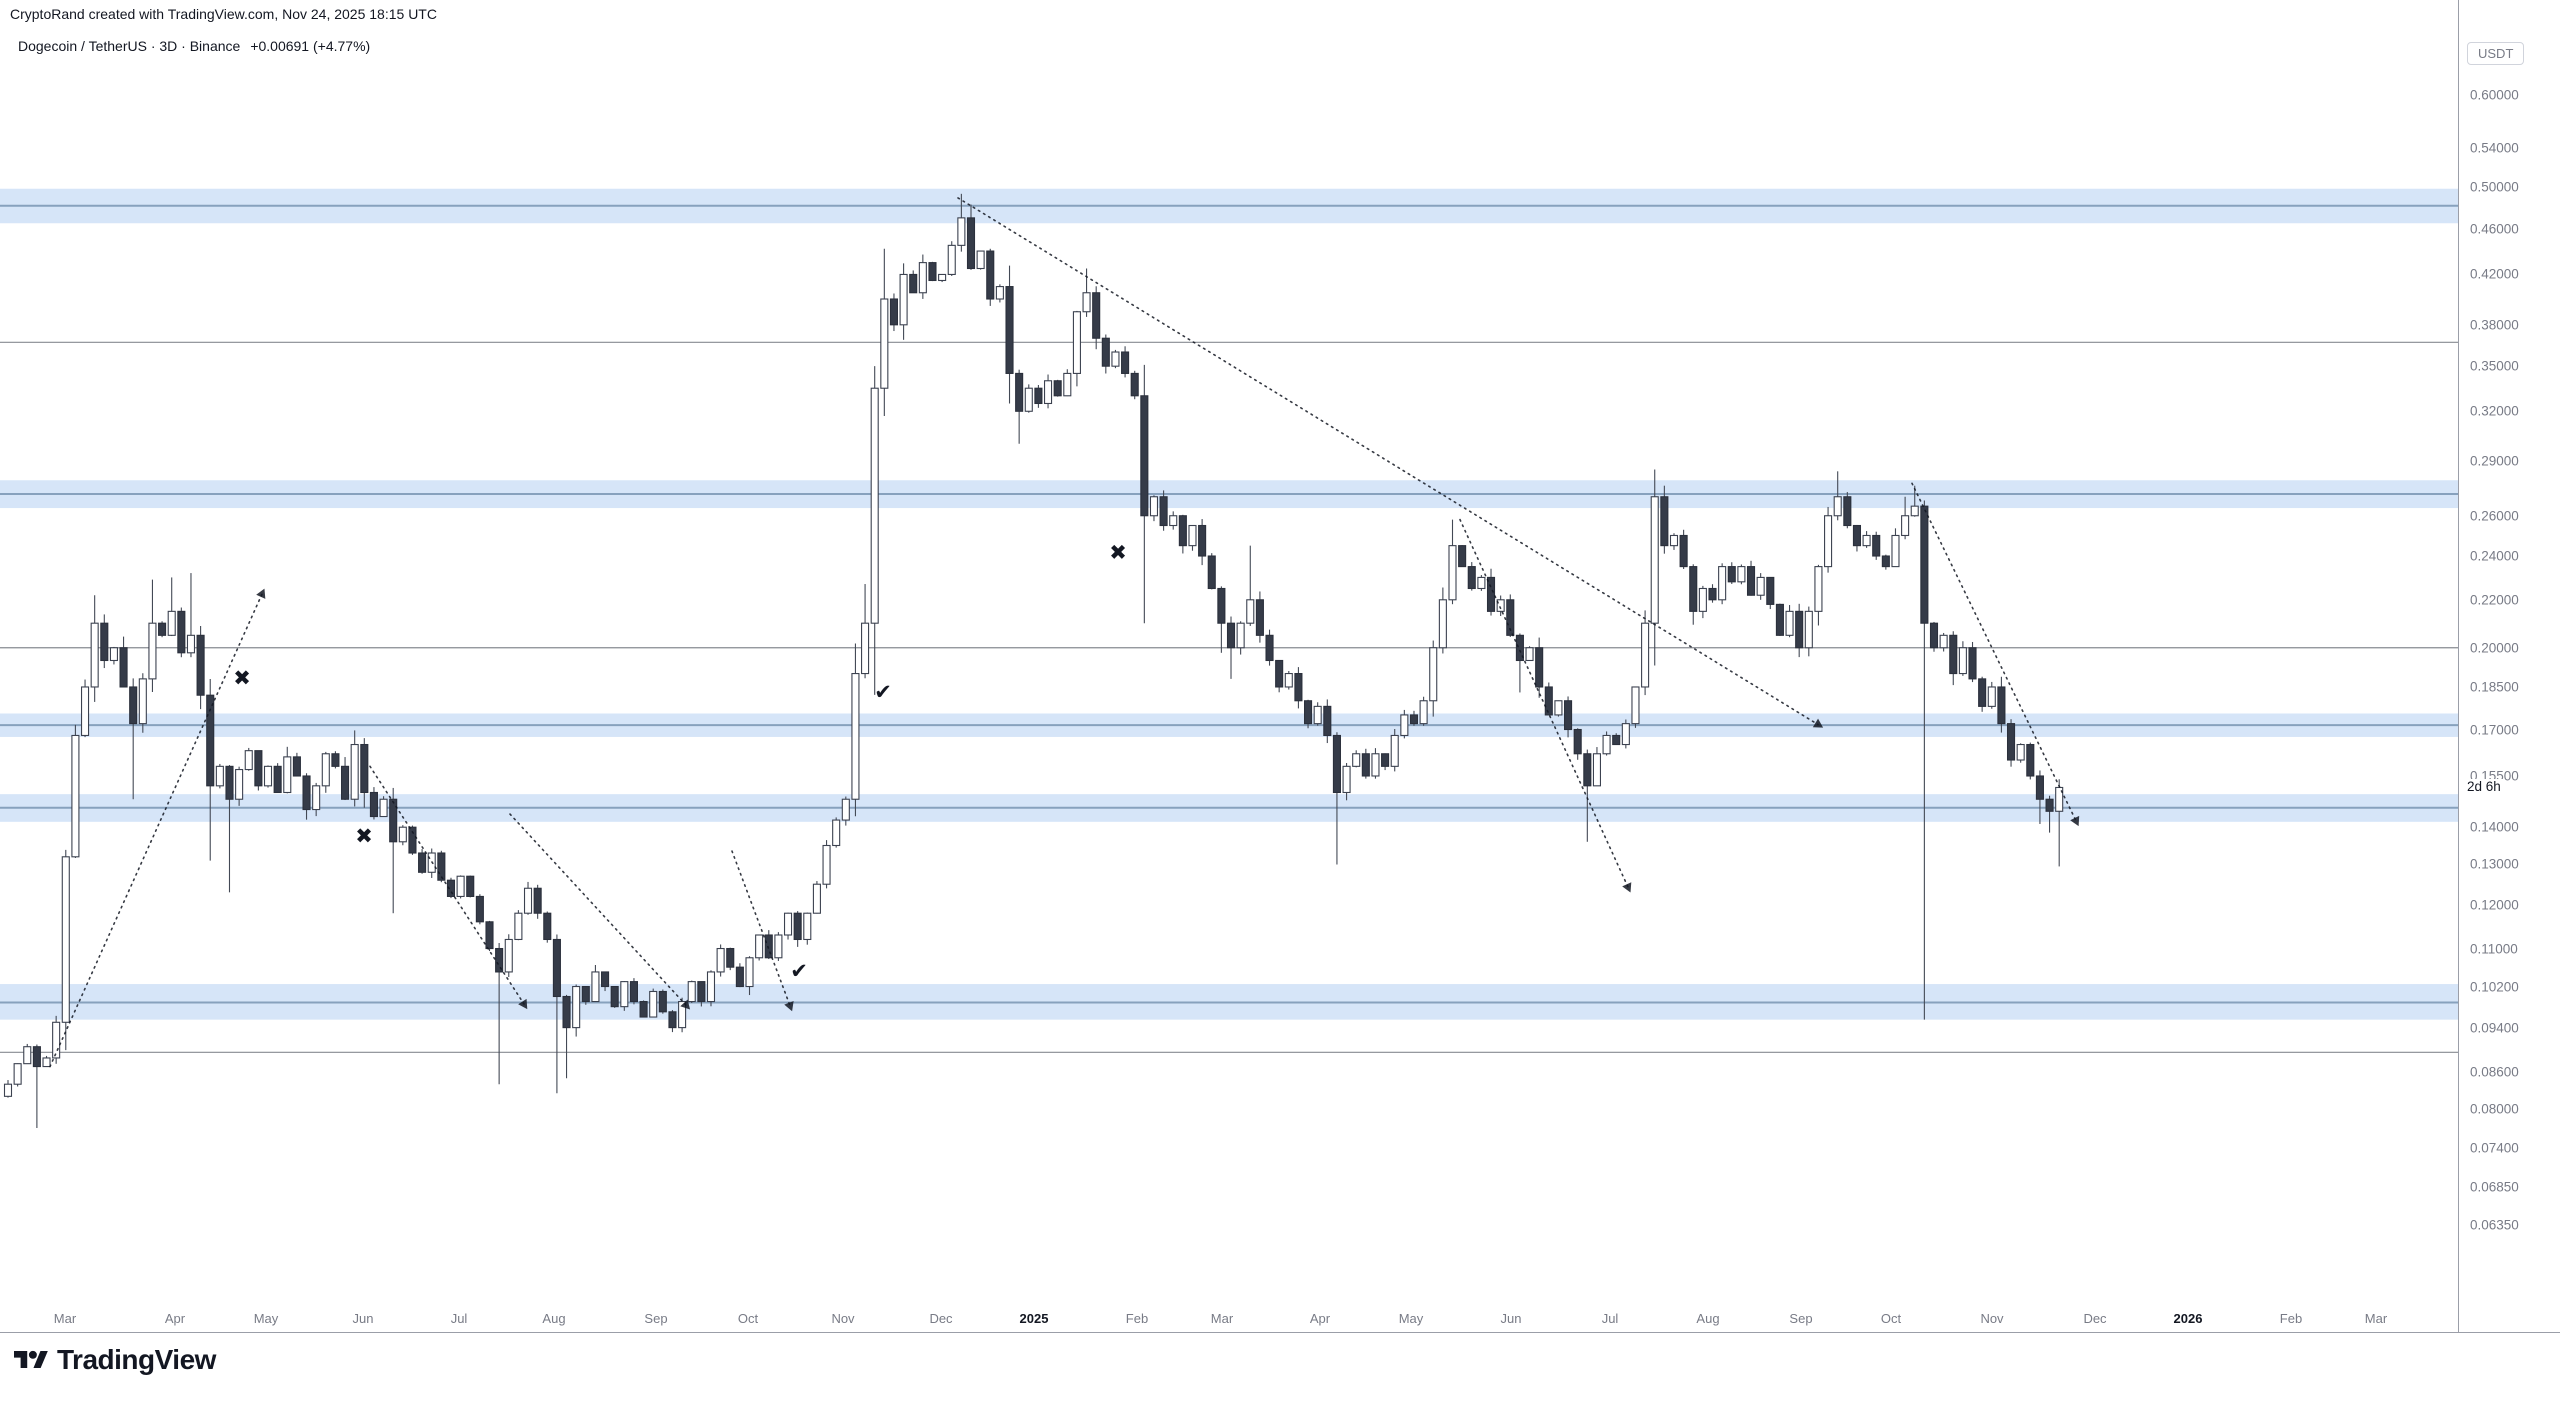  What do you see at coordinates (2494, 1225) in the screenshot?
I see `price-tick-label: 0.06350` at bounding box center [2494, 1225].